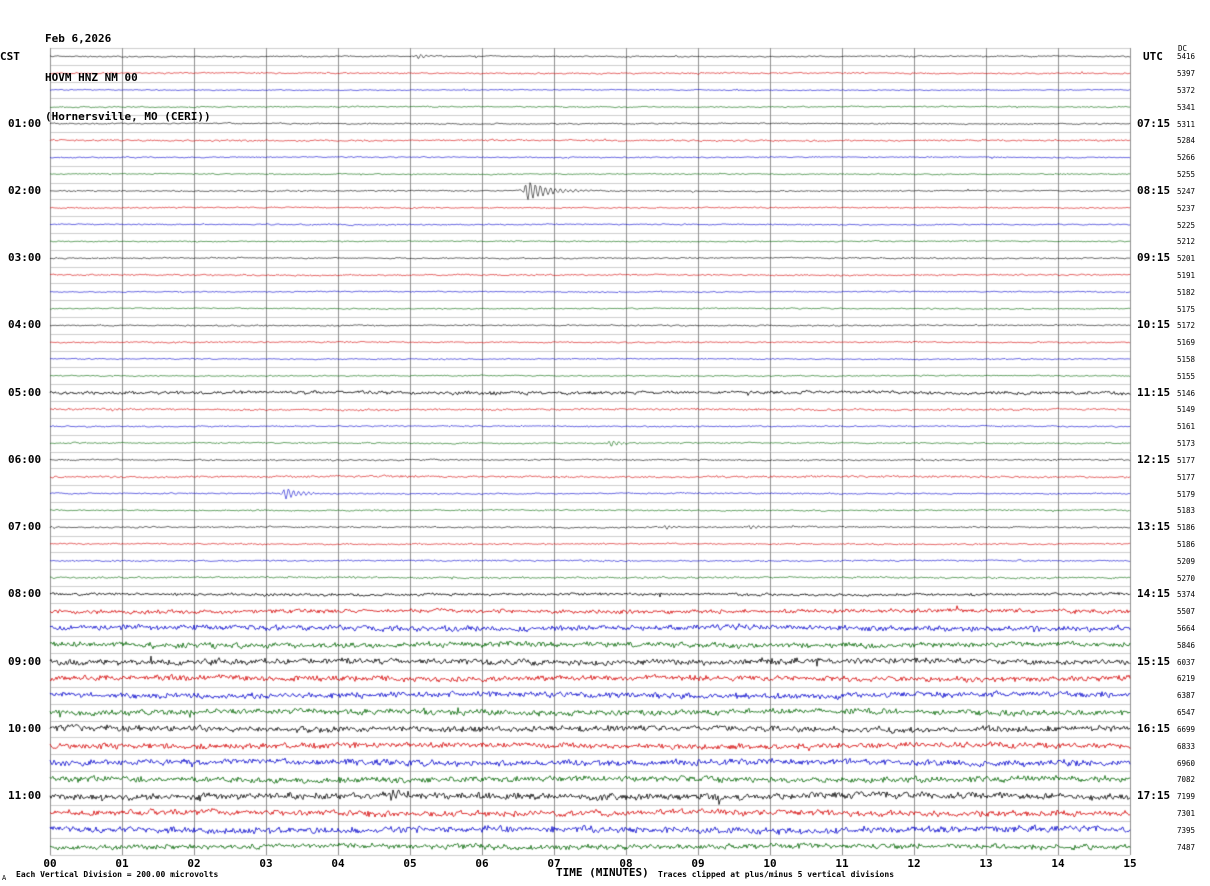  Describe the element at coordinates (10, 56) in the screenshot. I see `left-timezone-label: CST` at that location.